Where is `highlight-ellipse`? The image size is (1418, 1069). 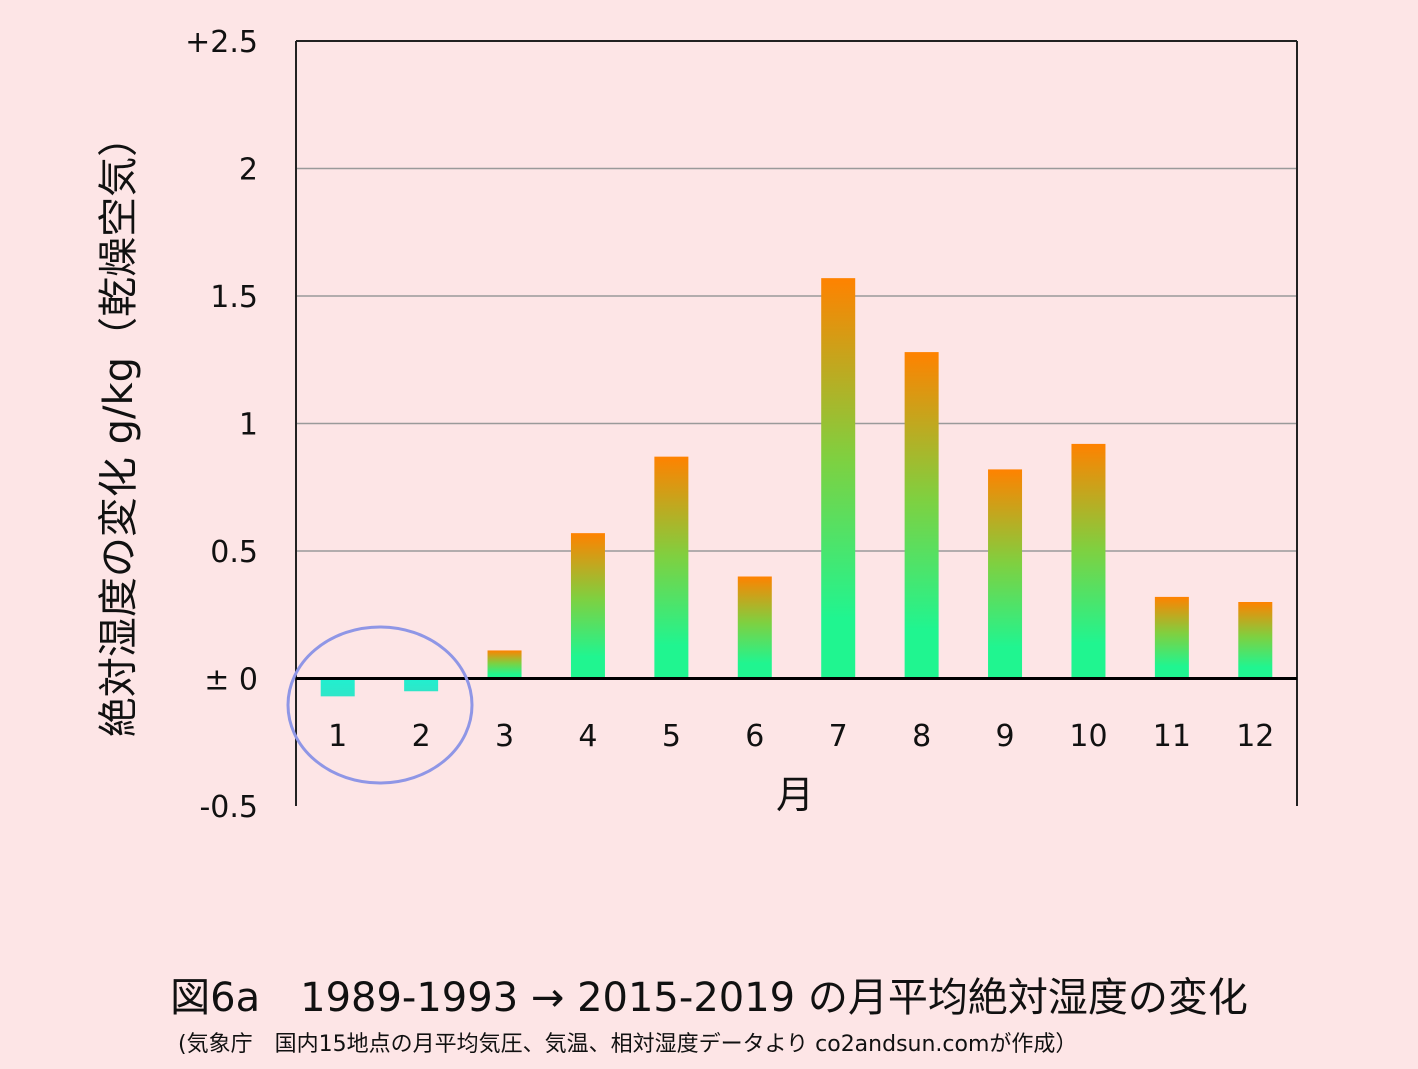
highlight-ellipse is located at coordinates (380, 705).